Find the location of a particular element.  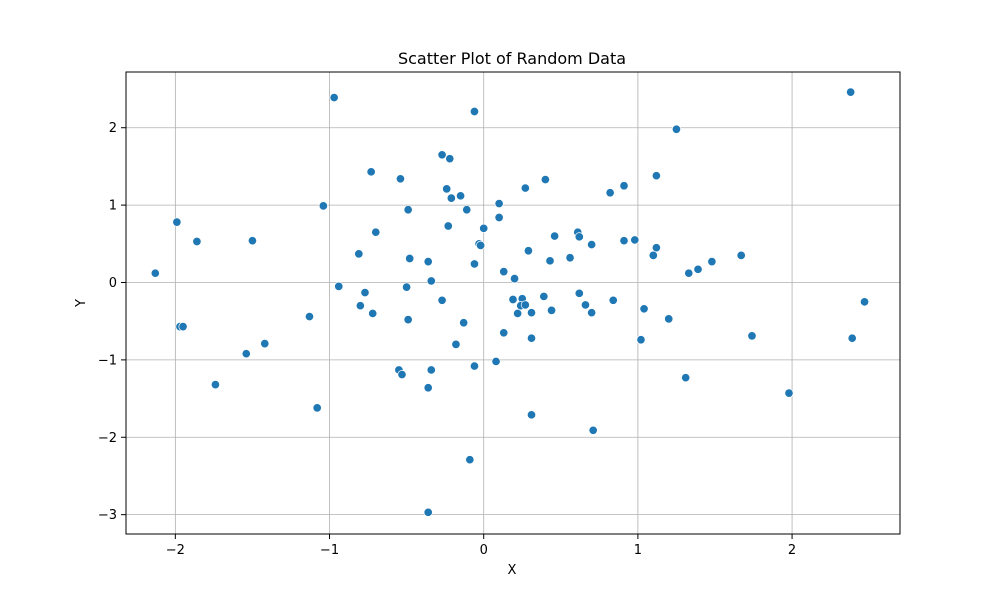

y-tick-label: 0 is located at coordinates (113, 283).